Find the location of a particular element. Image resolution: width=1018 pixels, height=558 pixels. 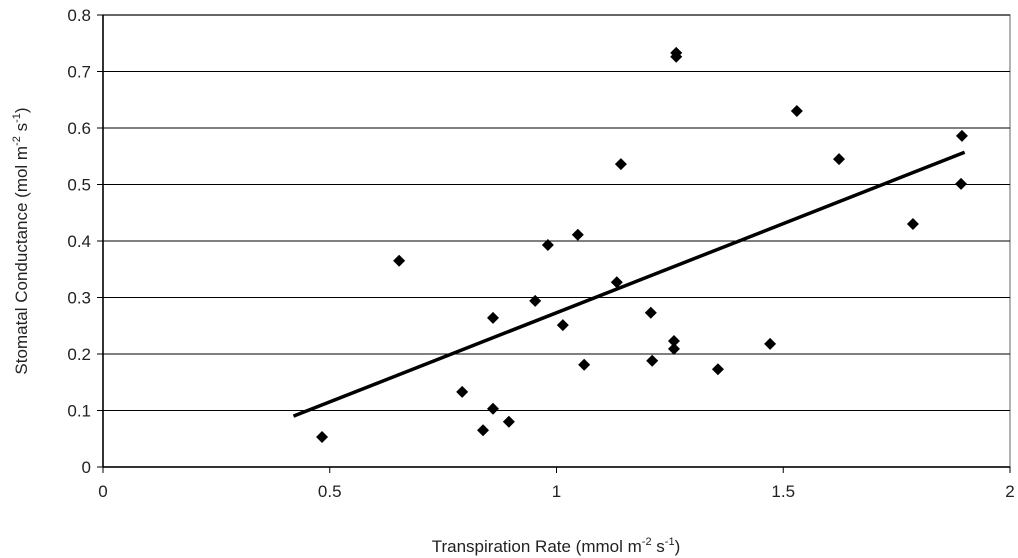

y-tick-label: 0.2 is located at coordinates (79, 354).